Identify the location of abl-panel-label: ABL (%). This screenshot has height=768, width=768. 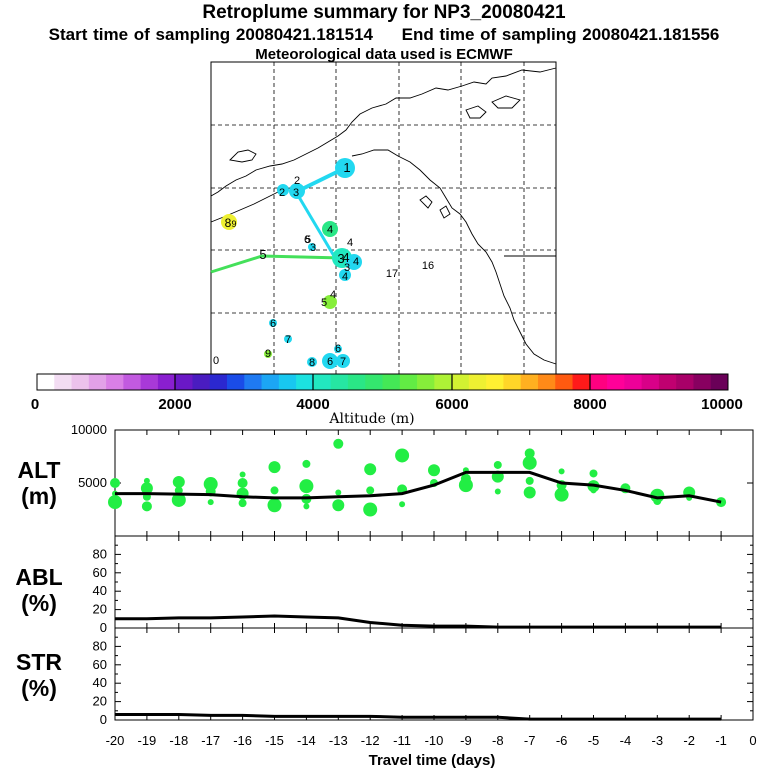
(39, 590).